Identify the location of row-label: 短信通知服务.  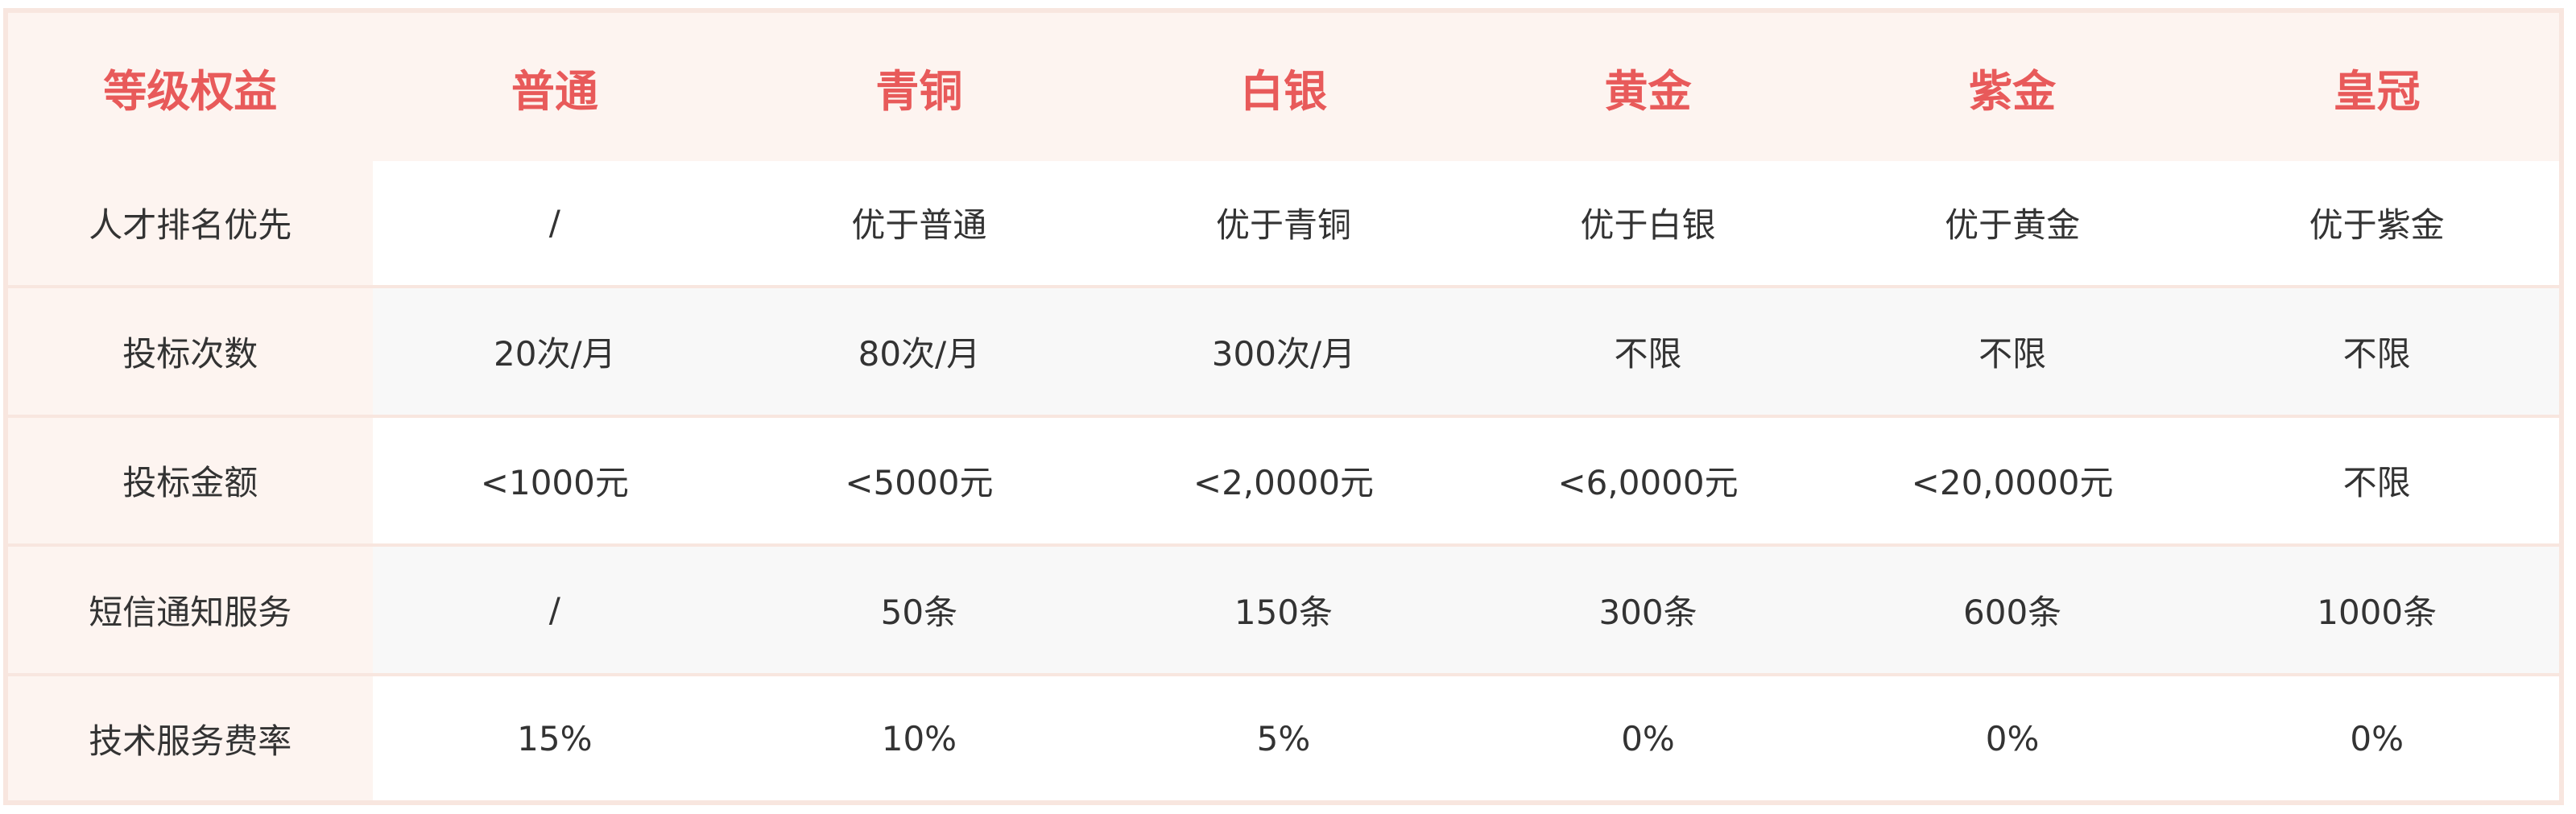
(190, 609).